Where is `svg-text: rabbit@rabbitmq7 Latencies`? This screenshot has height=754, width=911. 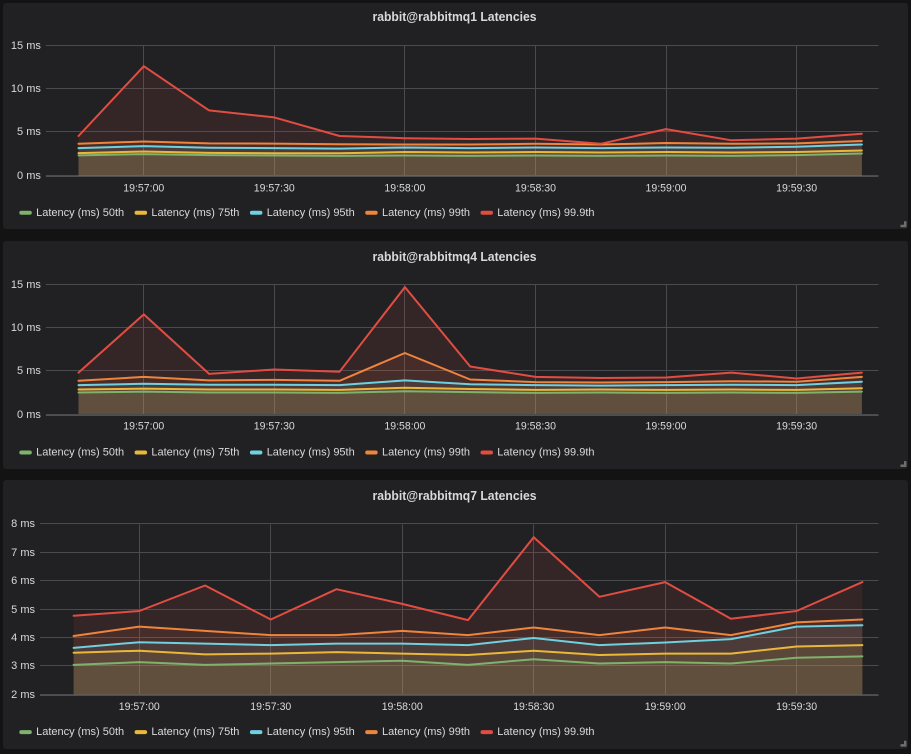 svg-text: rabbit@rabbitmq7 Latencies is located at coordinates (454, 495).